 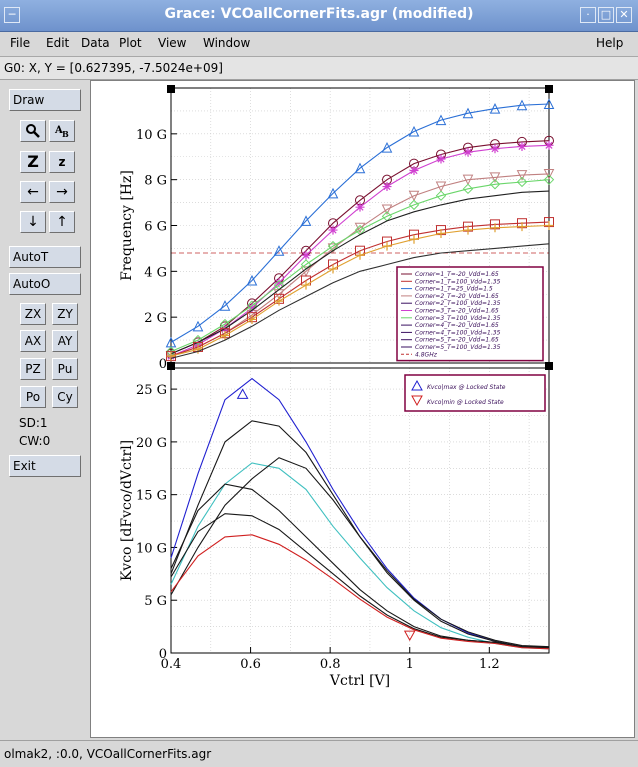 I want to click on legend-entry: Corner=1_T=100_Vdd=1.35, so click(x=458, y=281).